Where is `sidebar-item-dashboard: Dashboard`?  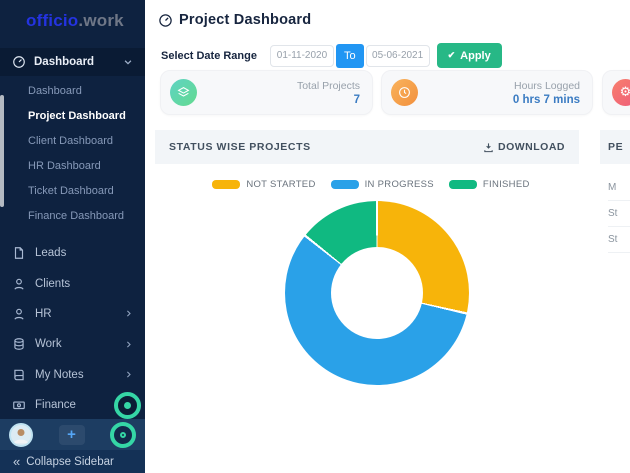 sidebar-item-dashboard: Dashboard is located at coordinates (55, 90).